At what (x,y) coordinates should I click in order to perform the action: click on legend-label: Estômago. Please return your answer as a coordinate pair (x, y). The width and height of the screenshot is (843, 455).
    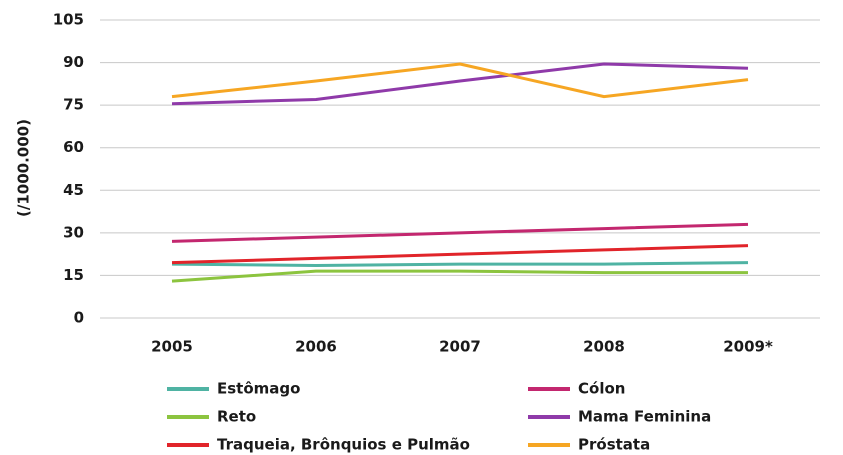
    Looking at the image, I should click on (258, 389).